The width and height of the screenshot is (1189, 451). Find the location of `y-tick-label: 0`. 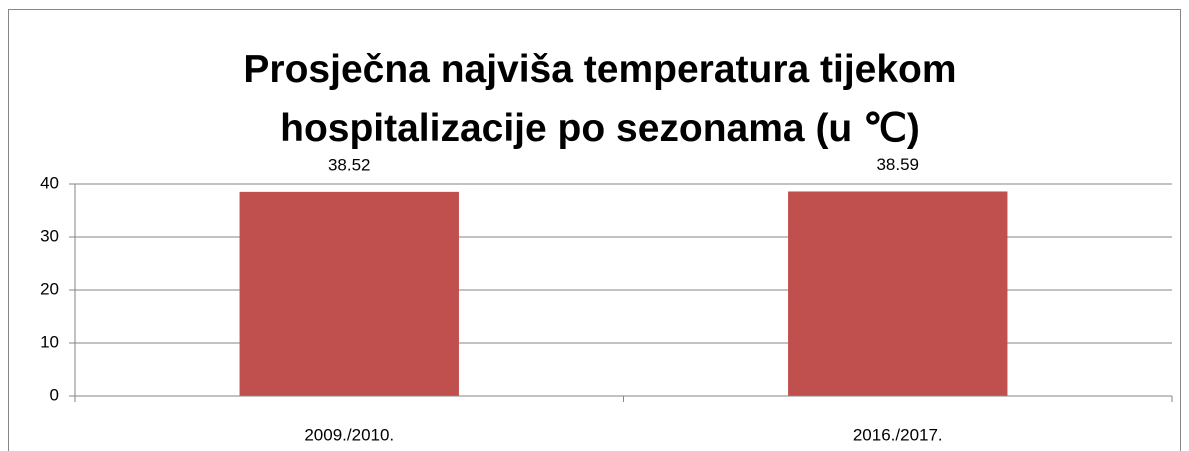

y-tick-label: 0 is located at coordinates (54, 394).